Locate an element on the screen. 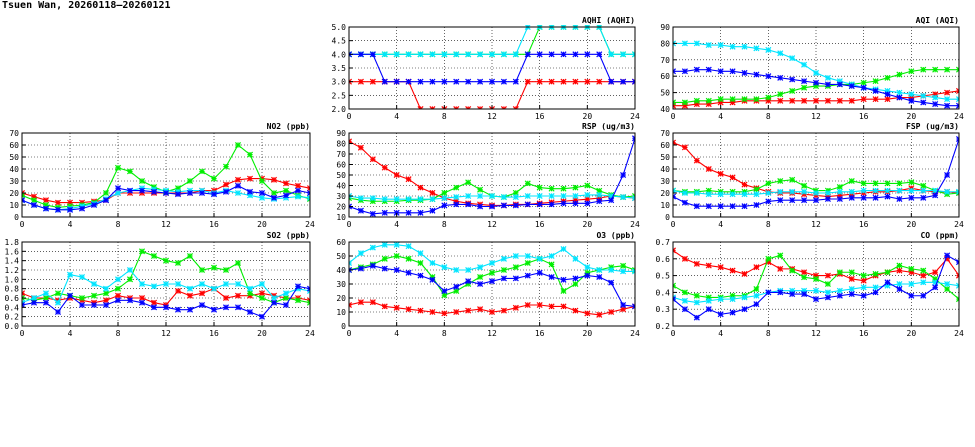 The height and width of the screenshot is (447, 975). x-tick-label: 12 is located at coordinates (166, 224).